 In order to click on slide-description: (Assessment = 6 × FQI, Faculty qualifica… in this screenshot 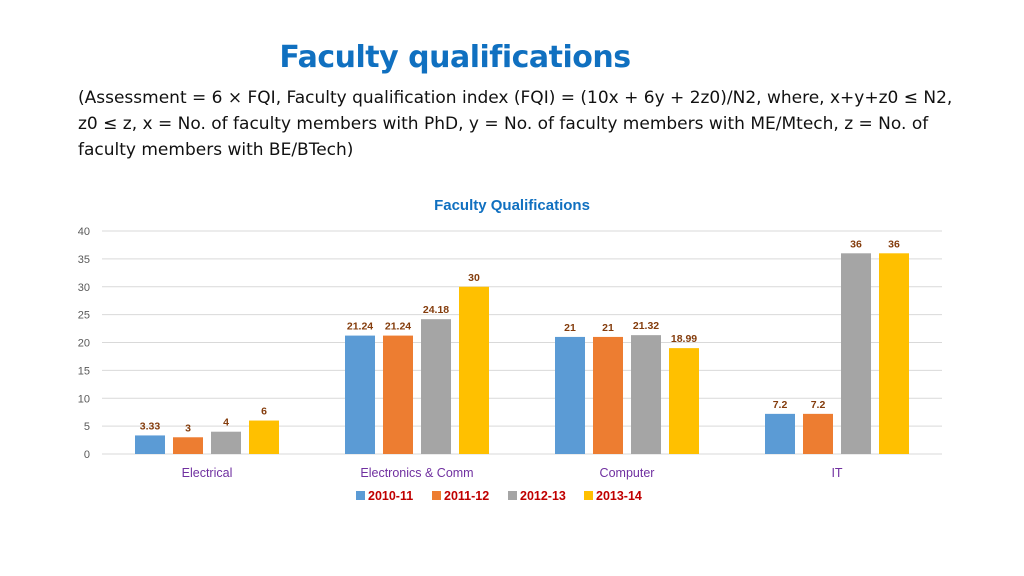, I will do `click(515, 124)`.